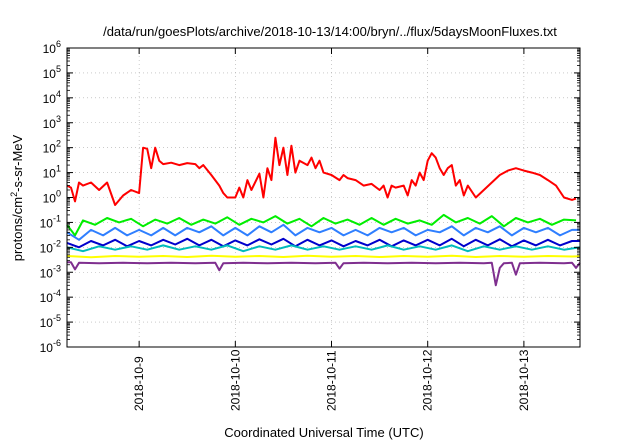 The image size is (640, 448). Describe the element at coordinates (58, 94) in the screenshot. I see `y-tick-exp: 4` at that location.